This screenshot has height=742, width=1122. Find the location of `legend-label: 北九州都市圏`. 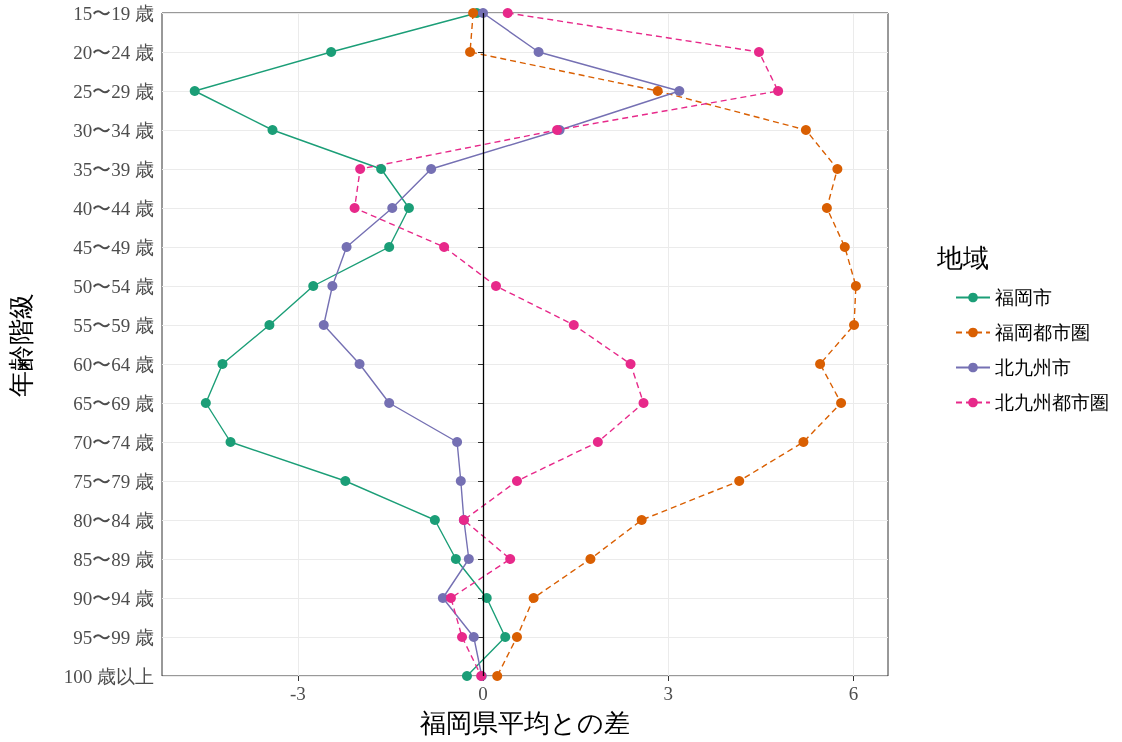

legend-label: 北九州都市圏 is located at coordinates (1052, 402).